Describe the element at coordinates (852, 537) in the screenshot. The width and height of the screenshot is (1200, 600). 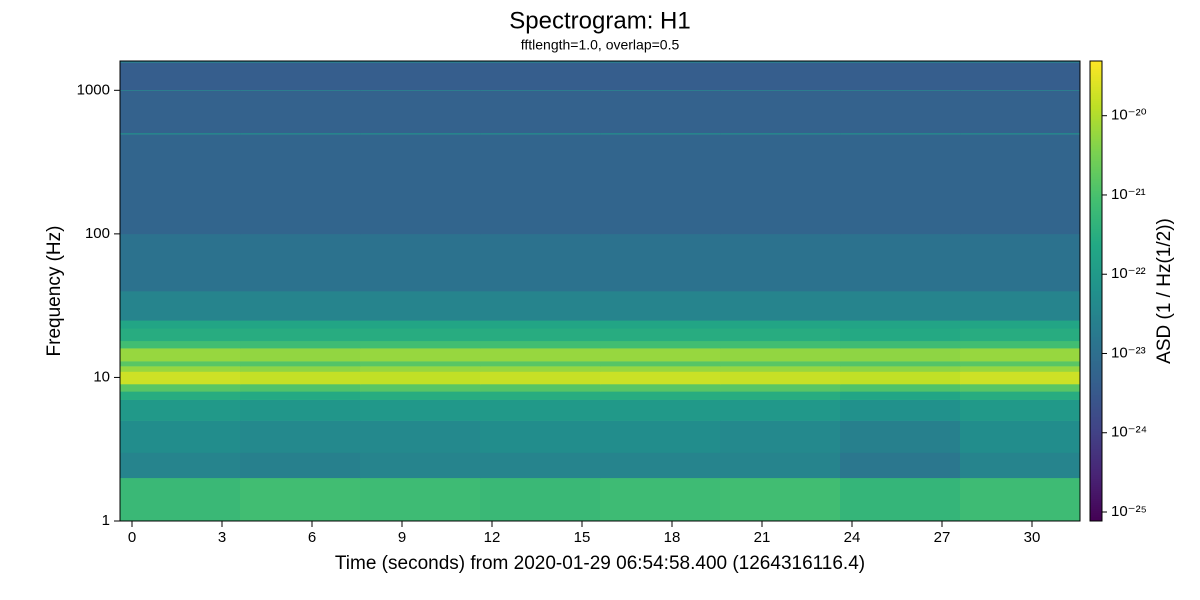
I see `x-tick-label: 24` at that location.